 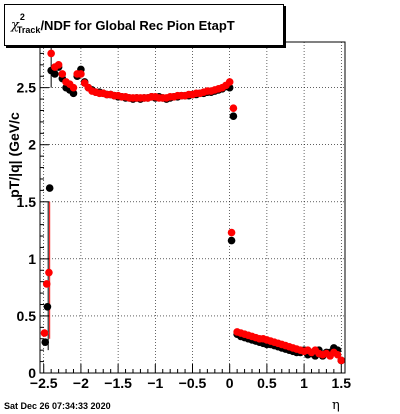 What do you see at coordinates (155, 383) in the screenshot?
I see `x-tick-label: −1` at bounding box center [155, 383].